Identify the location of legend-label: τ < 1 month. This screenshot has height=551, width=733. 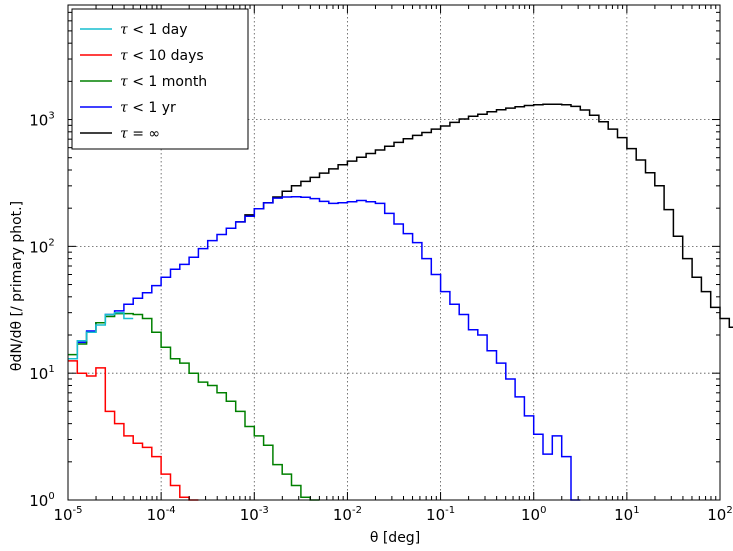
(163, 82).